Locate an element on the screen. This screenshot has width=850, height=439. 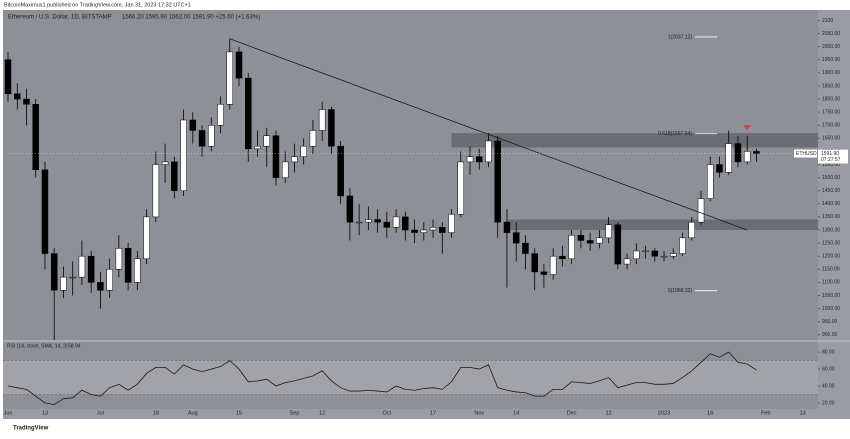
countdown: 07:27:57 is located at coordinates (831, 160).